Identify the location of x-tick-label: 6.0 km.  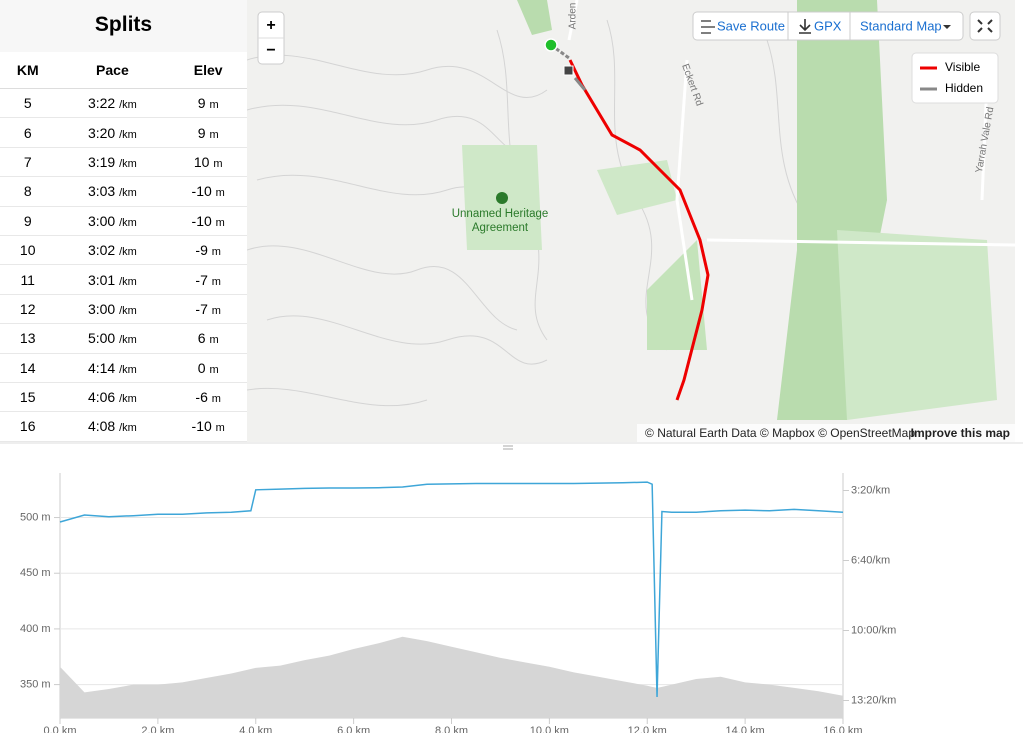
(353, 729).